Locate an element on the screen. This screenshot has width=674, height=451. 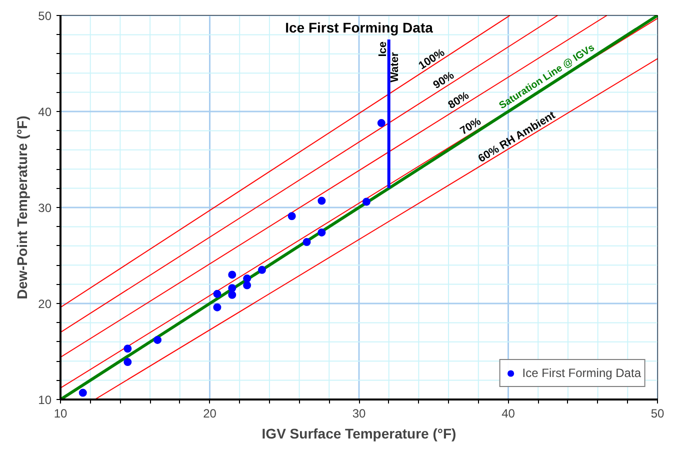
x-tick-label: 40 is located at coordinates (509, 413).